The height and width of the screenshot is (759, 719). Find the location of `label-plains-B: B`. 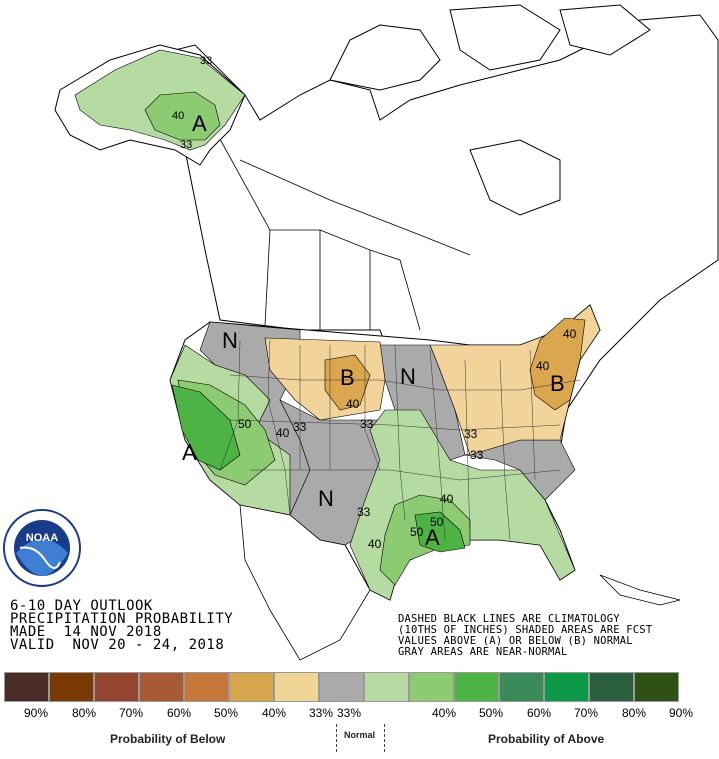

label-plains-B: B is located at coordinates (347, 377).